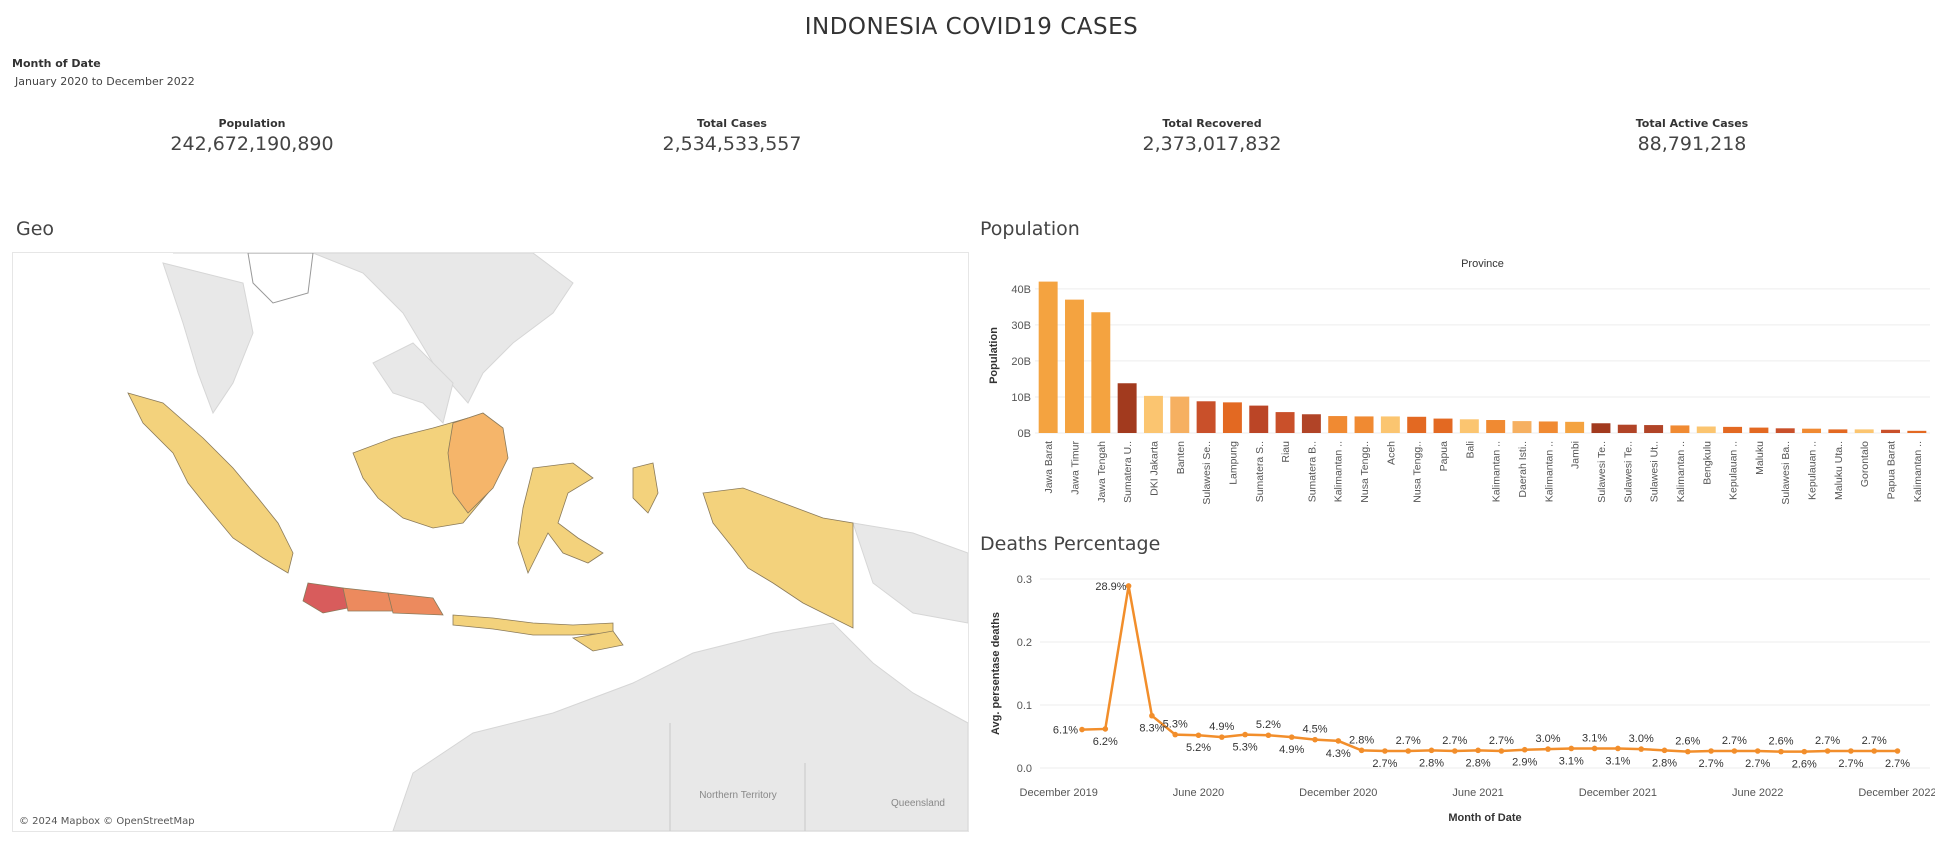  I want to click on line-chart-ylabel: Avg. persentase deaths, so click(996, 673).